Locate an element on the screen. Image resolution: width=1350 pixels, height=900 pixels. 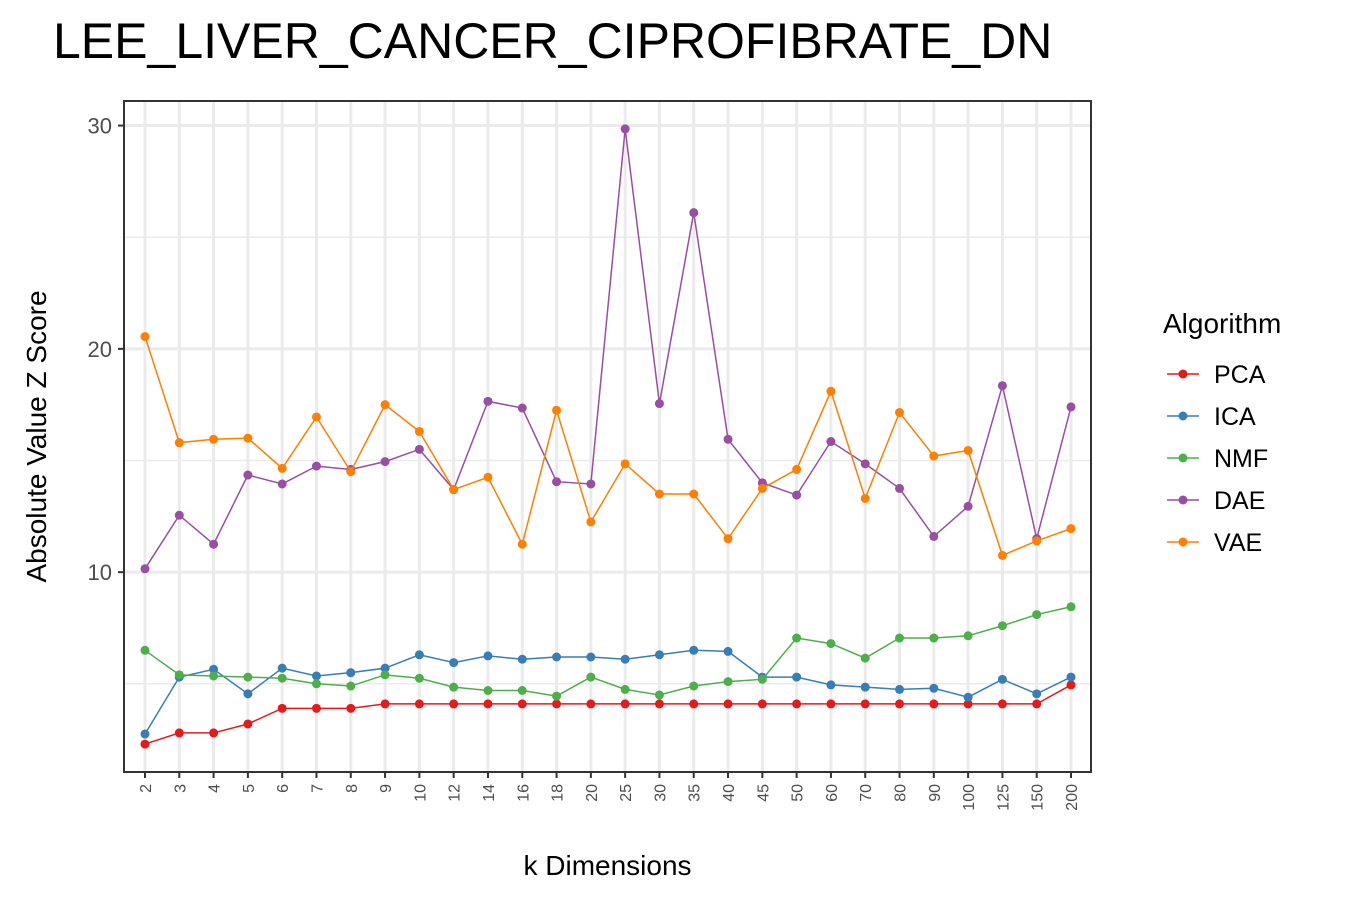
series-pca is located at coordinates (608, 714).